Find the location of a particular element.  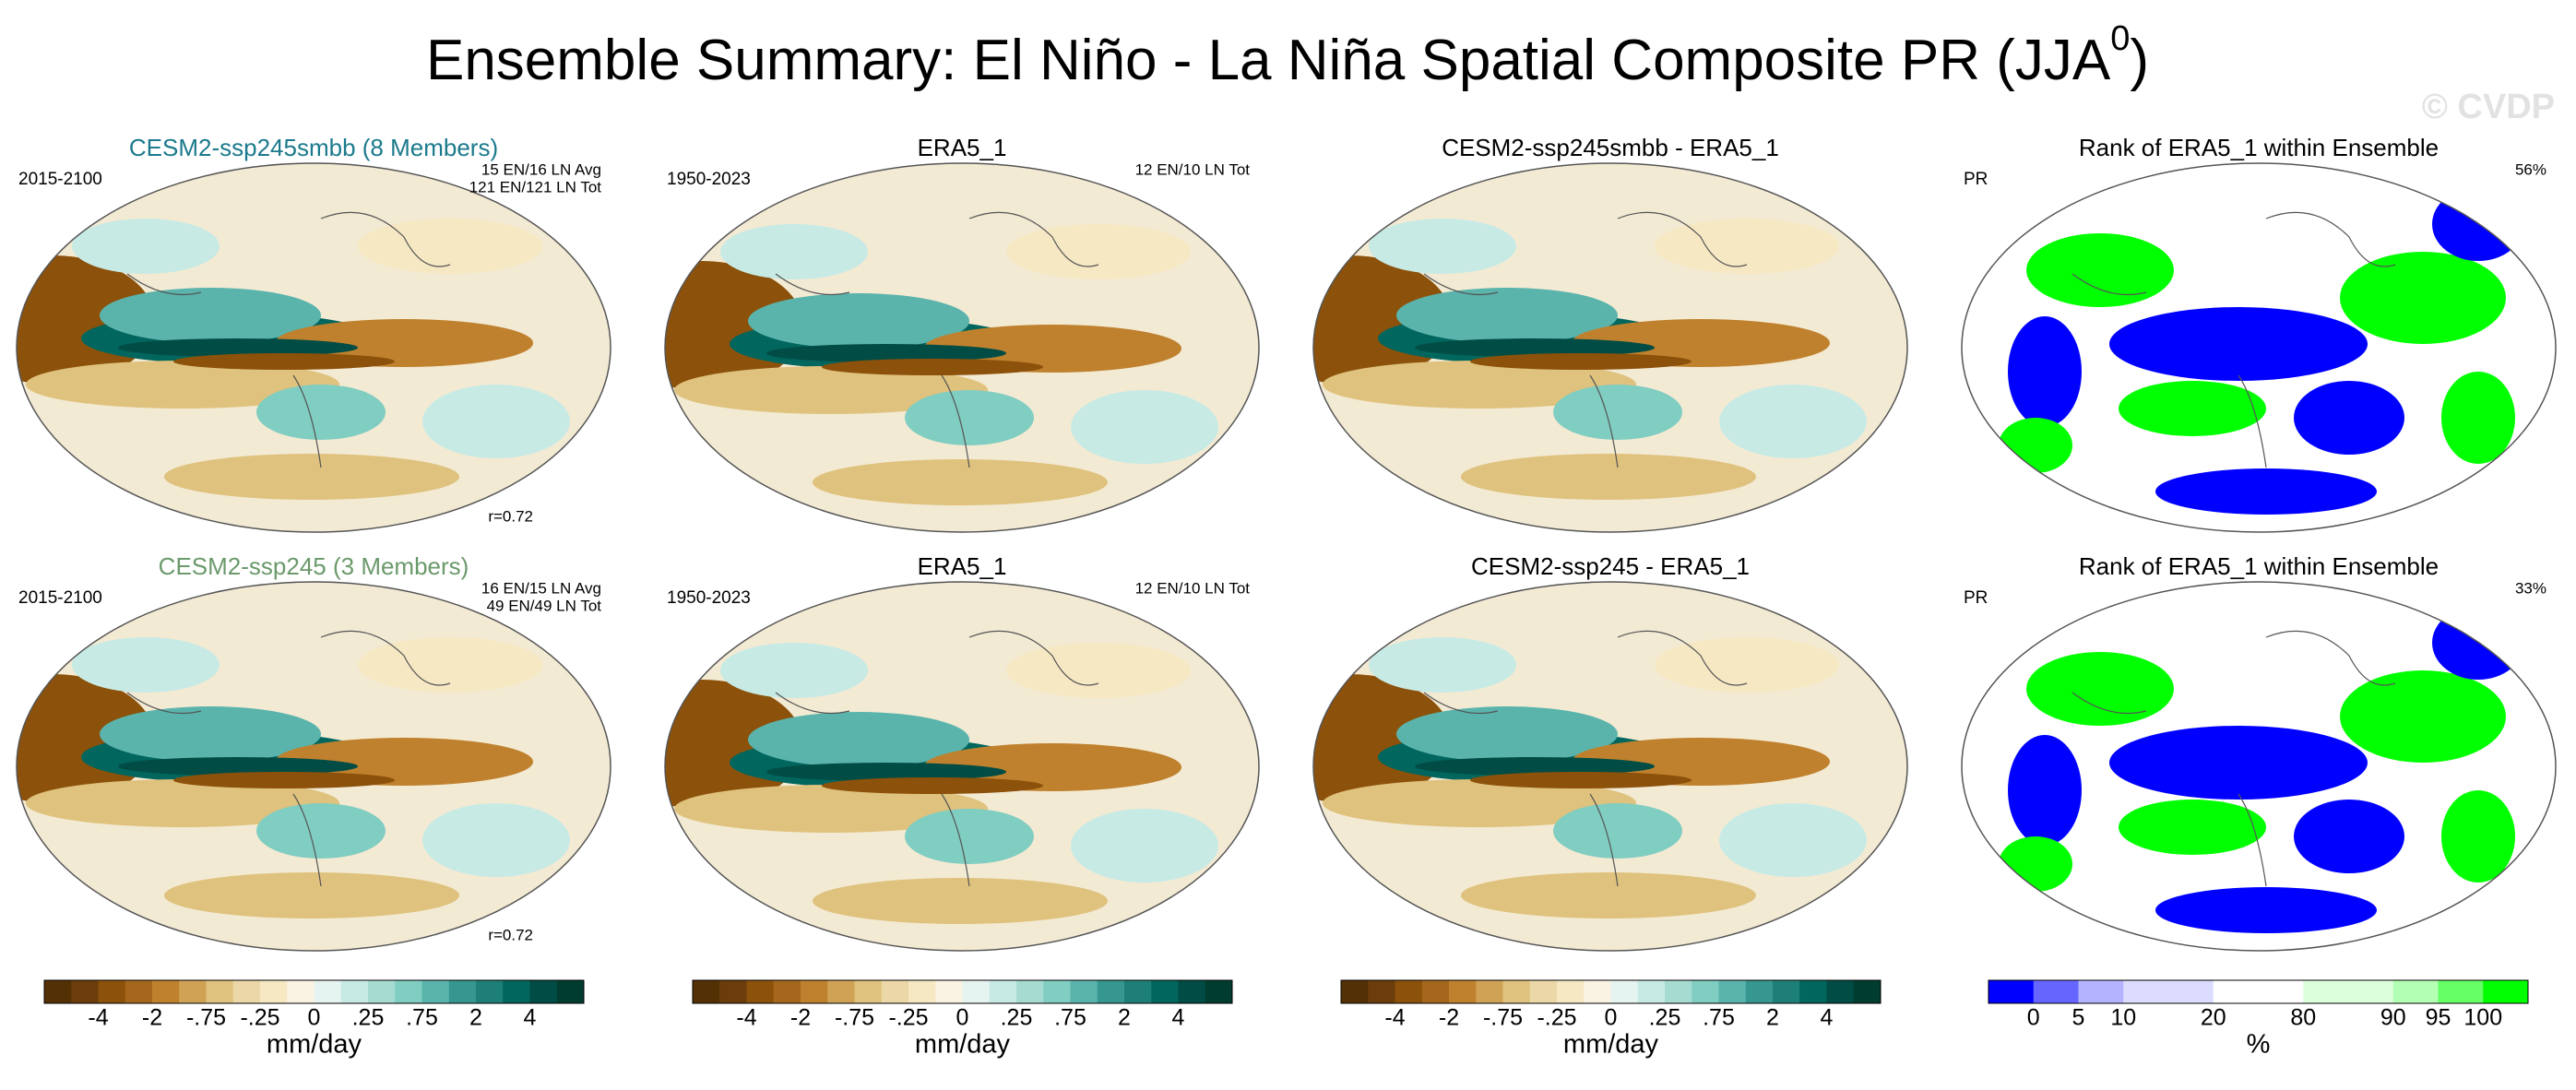

colorbar-label: 20 is located at coordinates (2213, 1018).